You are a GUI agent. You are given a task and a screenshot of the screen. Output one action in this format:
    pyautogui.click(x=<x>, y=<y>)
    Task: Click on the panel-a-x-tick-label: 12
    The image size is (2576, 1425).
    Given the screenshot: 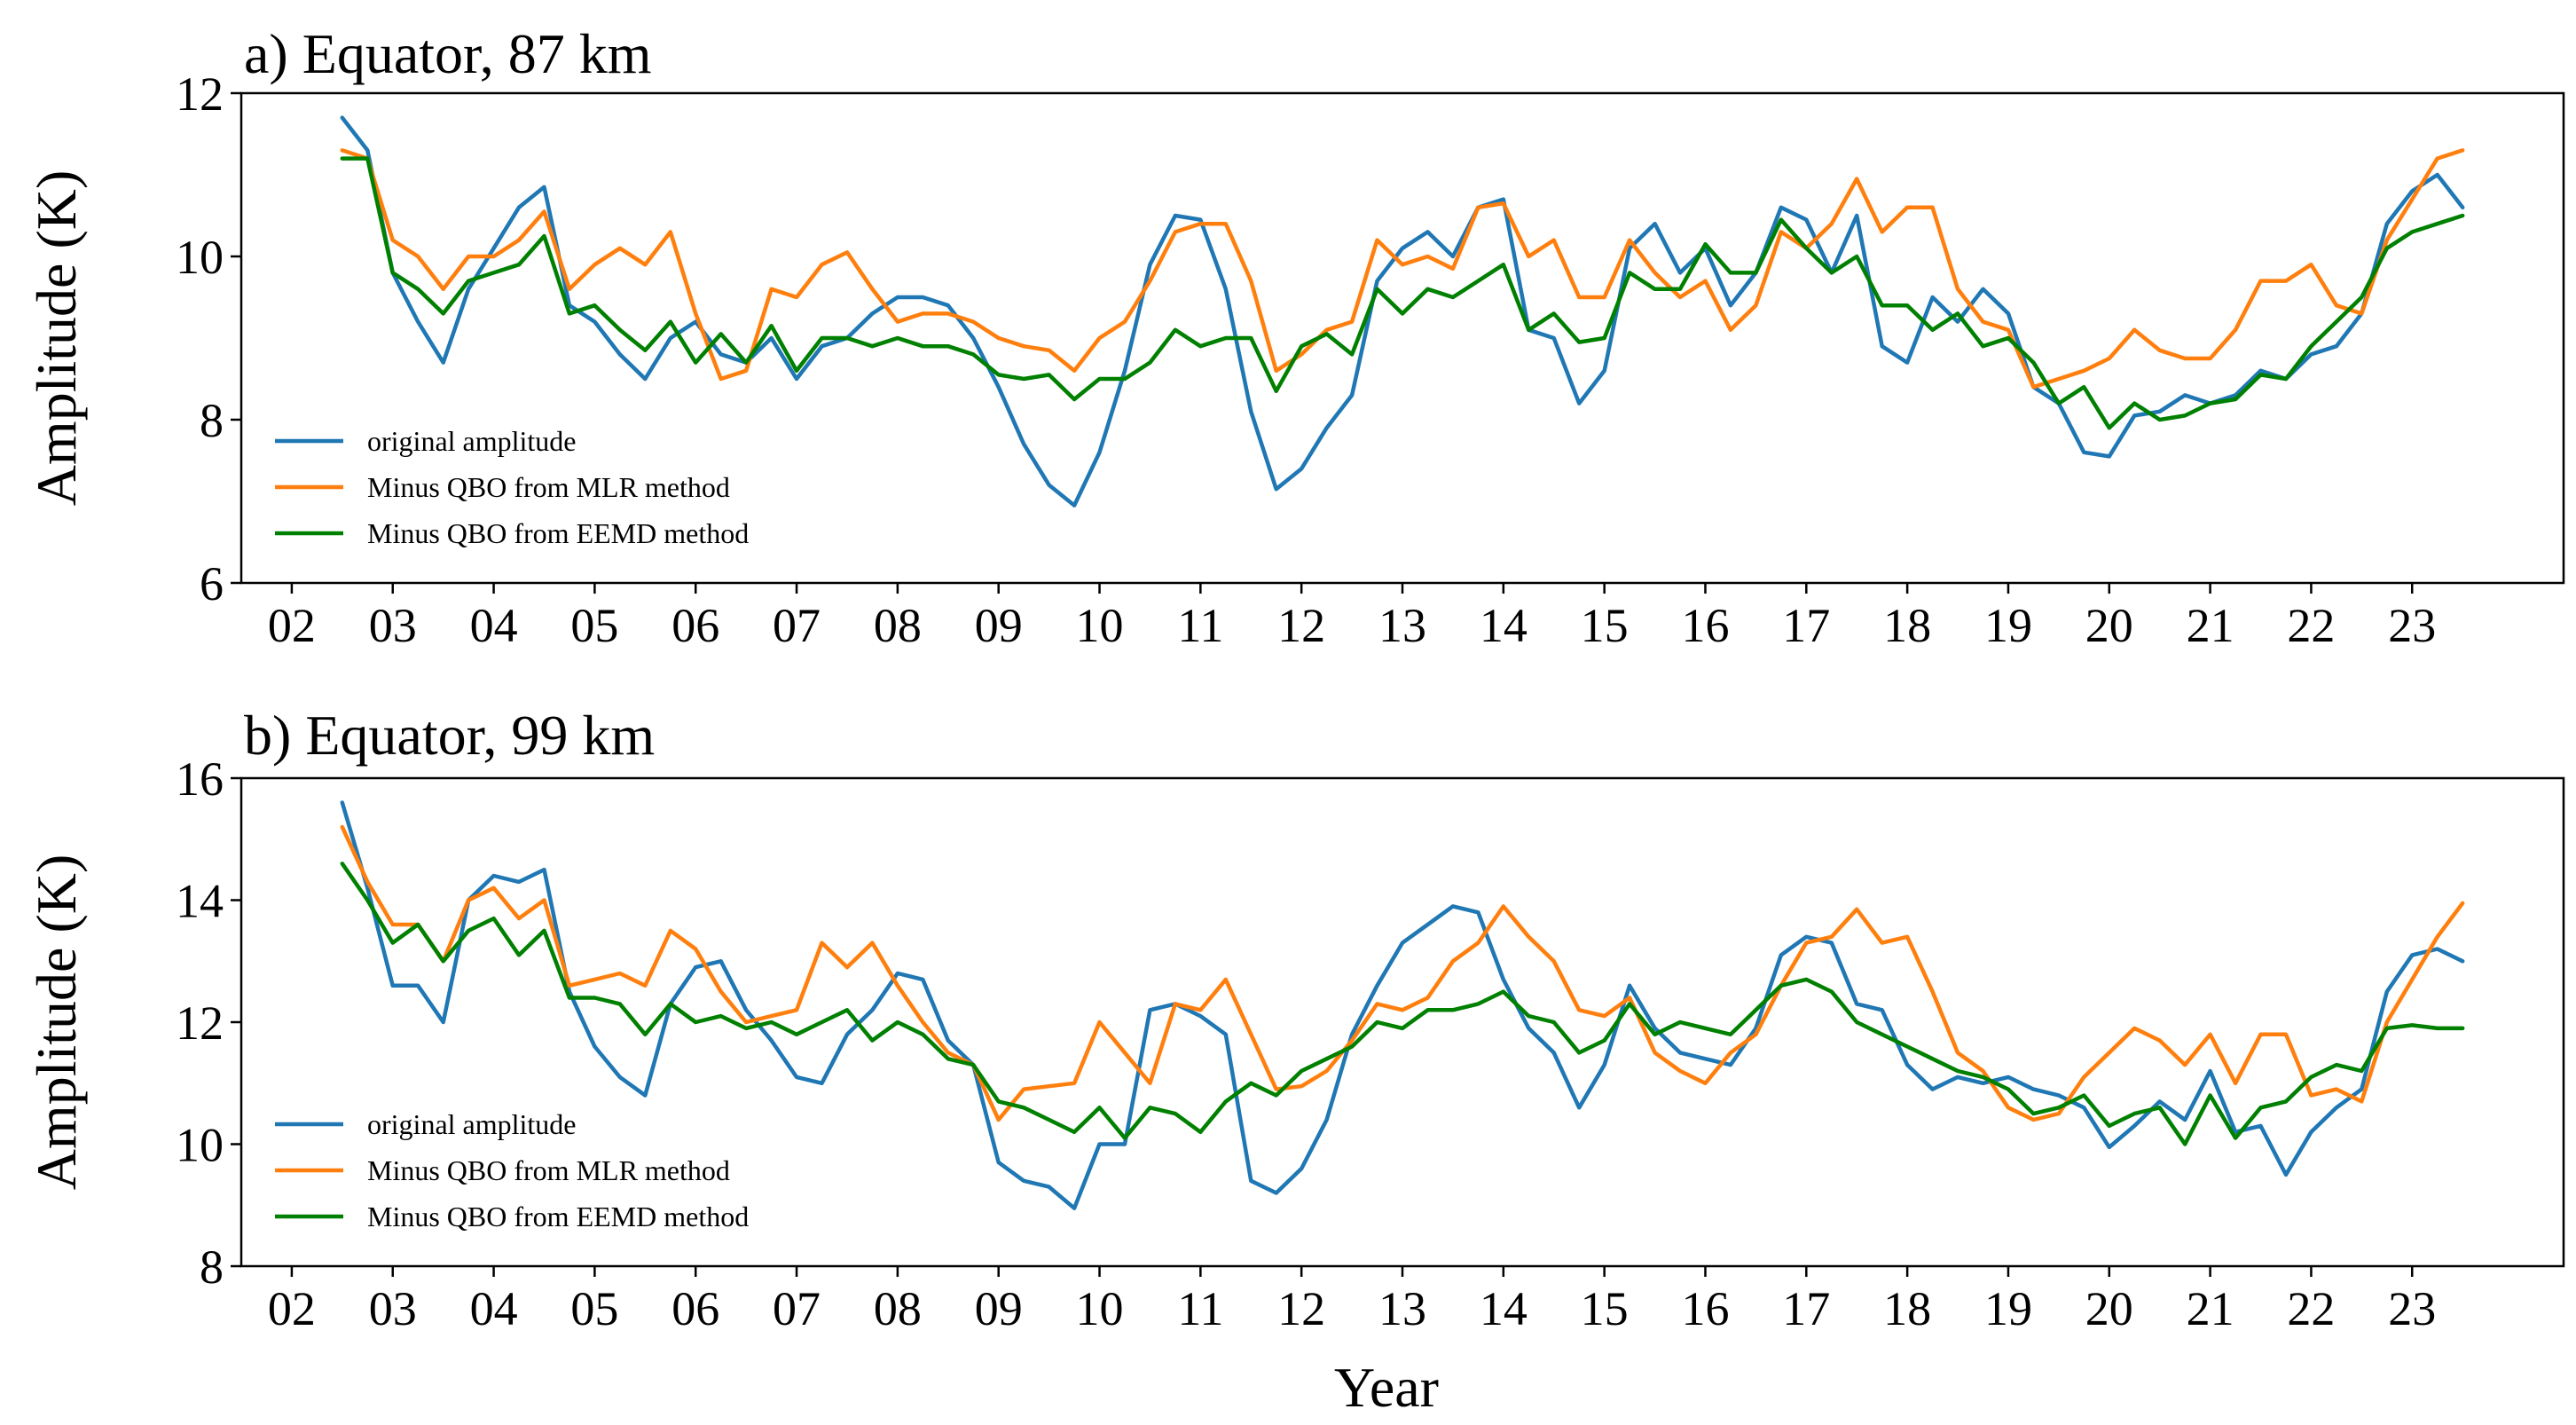 What is the action you would take?
    pyautogui.click(x=1301, y=625)
    